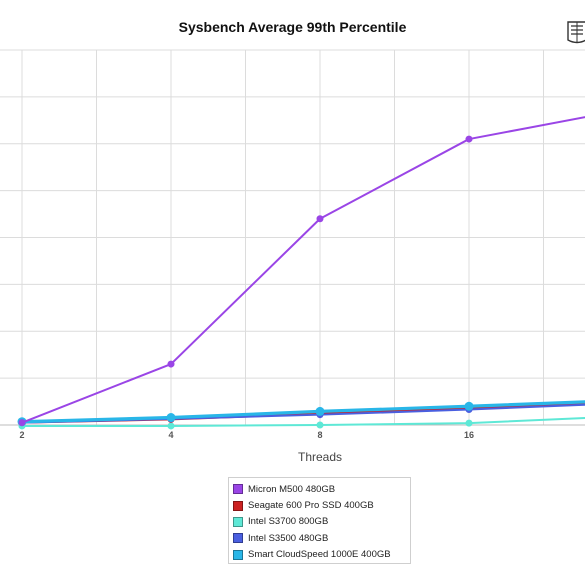 This screenshot has height=585, width=585. Describe the element at coordinates (170, 435) in the screenshot. I see `x-tick-label: 4` at that location.